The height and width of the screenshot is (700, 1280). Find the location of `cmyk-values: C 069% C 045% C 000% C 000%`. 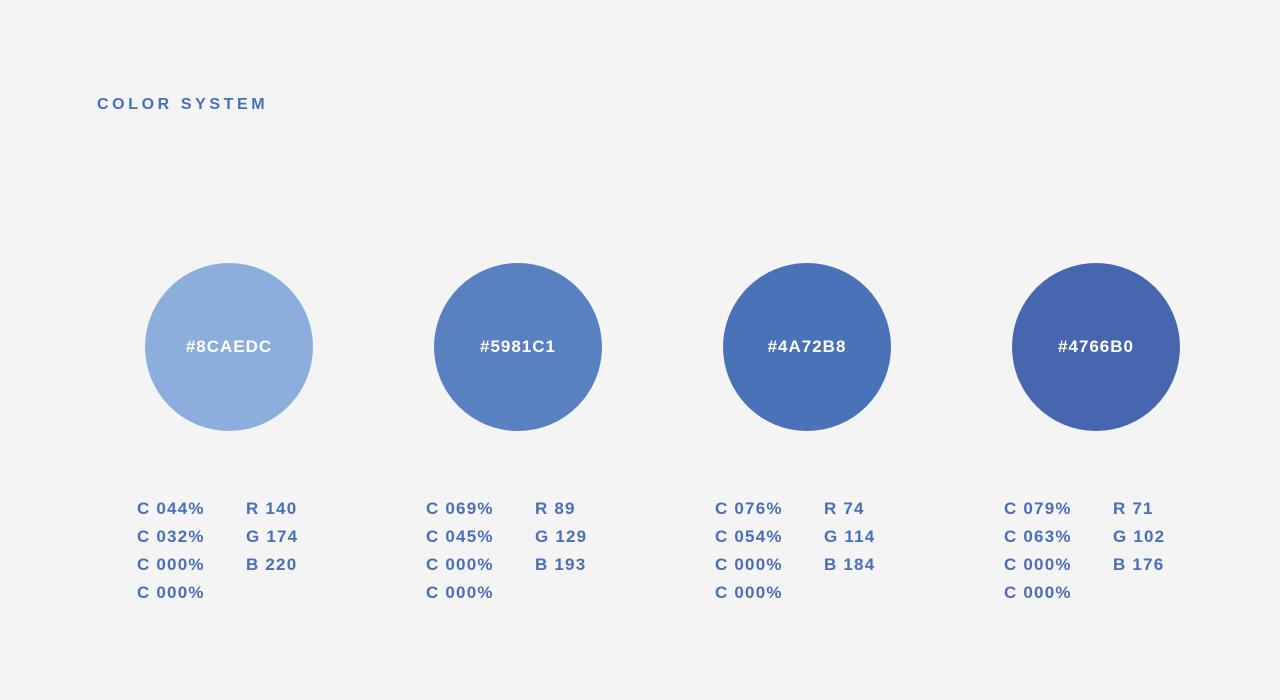

cmyk-values: C 069% C 045% C 000% C 000% is located at coordinates (480, 551).